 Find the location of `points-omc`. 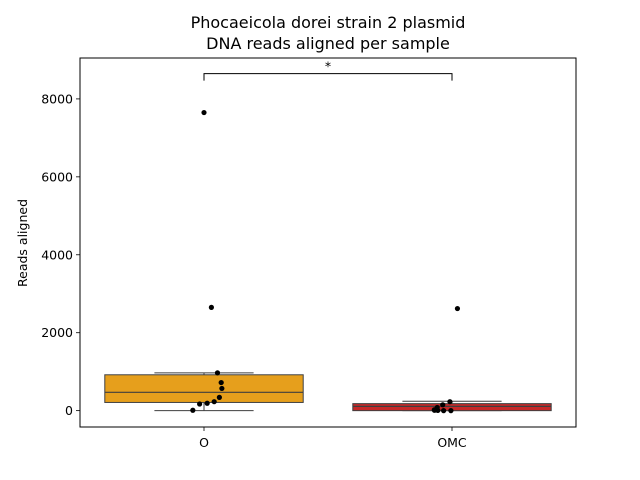

points-omc is located at coordinates (446, 359).